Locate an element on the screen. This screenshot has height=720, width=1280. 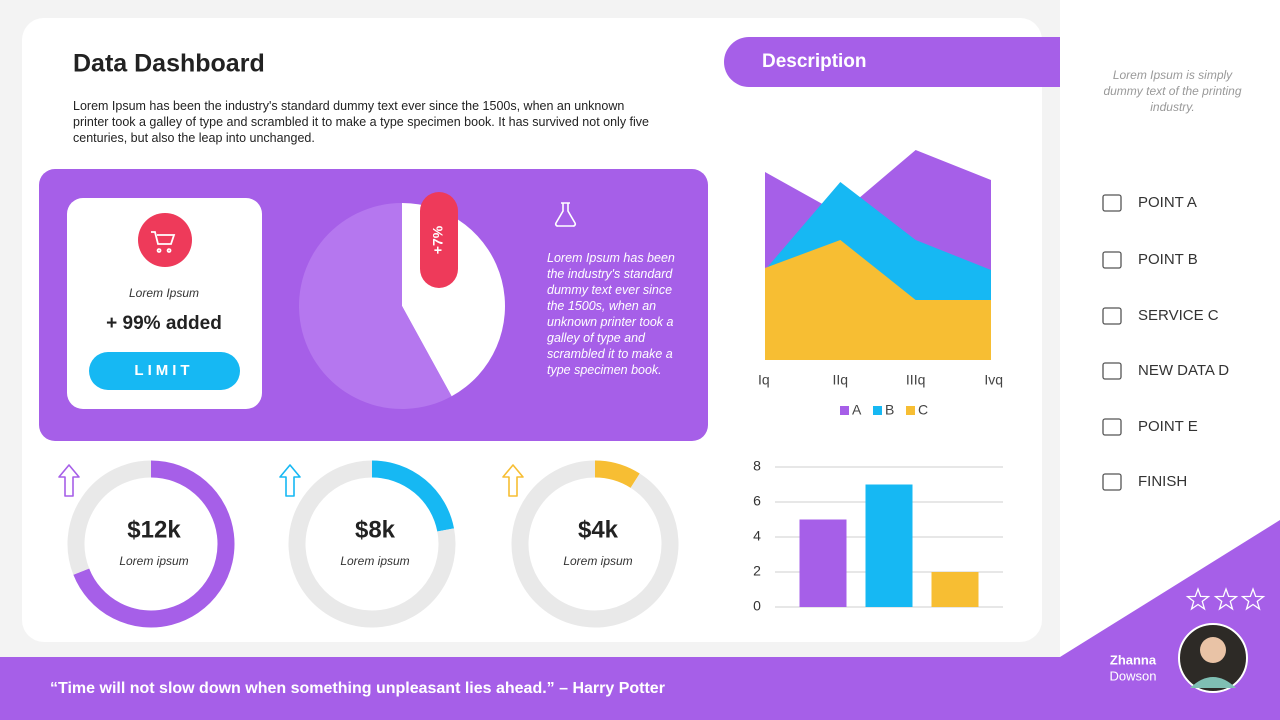
y-tick-label: 4 is located at coordinates (757, 536).